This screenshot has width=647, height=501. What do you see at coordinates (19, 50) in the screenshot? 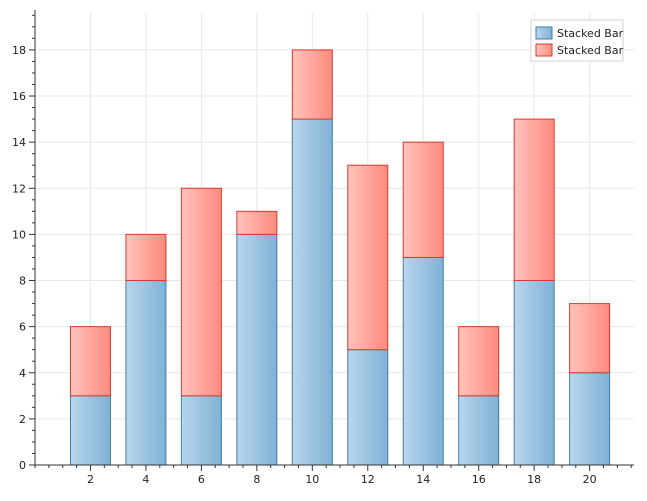
I see `y-tick-label: 18` at bounding box center [19, 50].